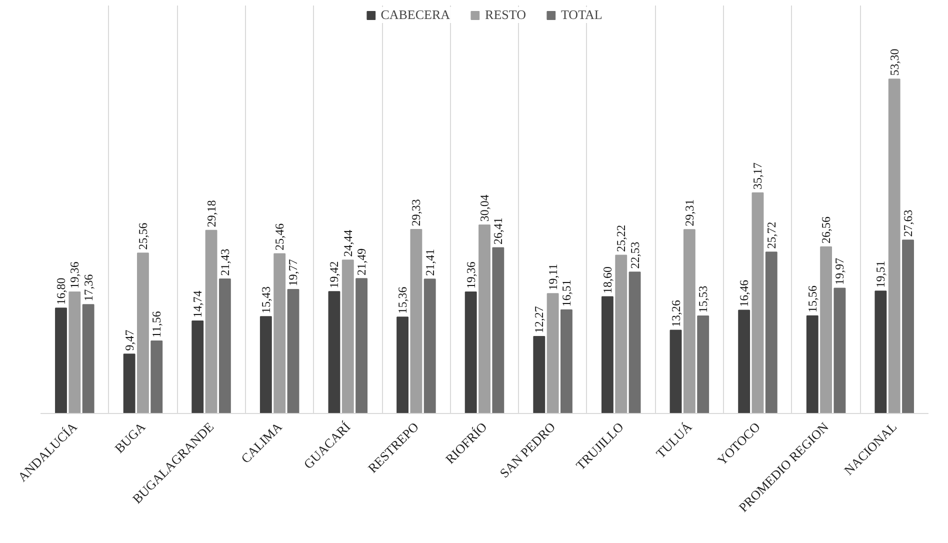 The image size is (948, 543). Describe the element at coordinates (403, 300) in the screenshot. I see `data-label: 15,36` at that location.